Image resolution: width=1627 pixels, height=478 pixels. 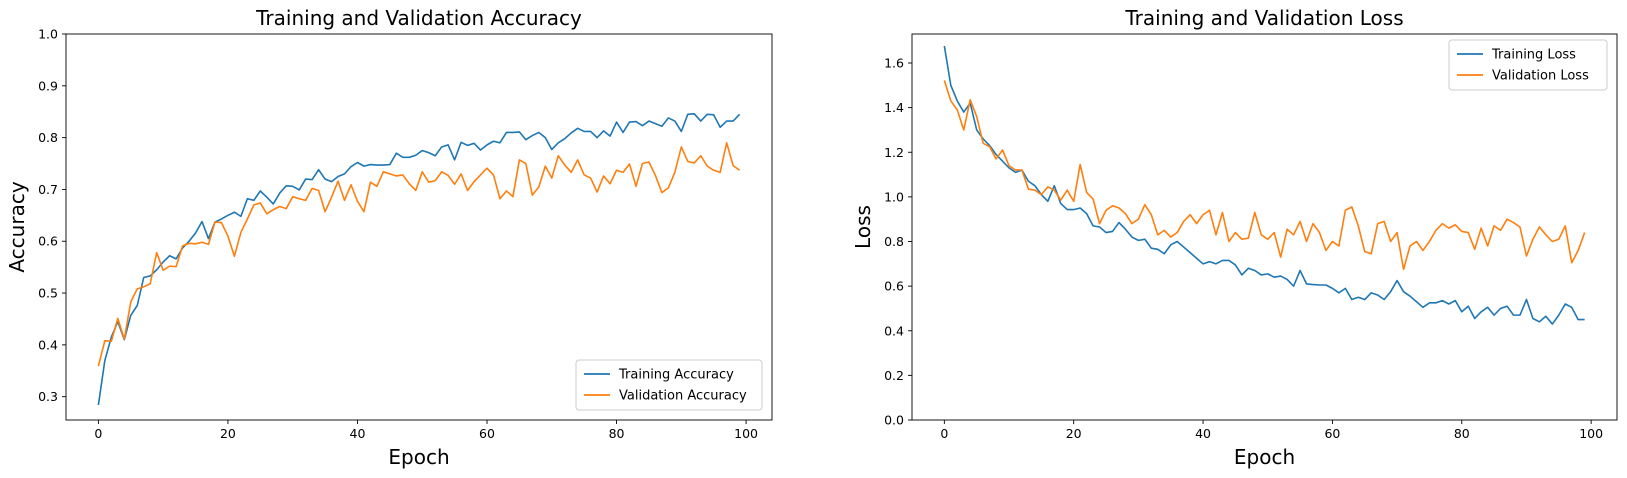 What do you see at coordinates (48, 293) in the screenshot?
I see `y-tick-label: 0.5` at bounding box center [48, 293].